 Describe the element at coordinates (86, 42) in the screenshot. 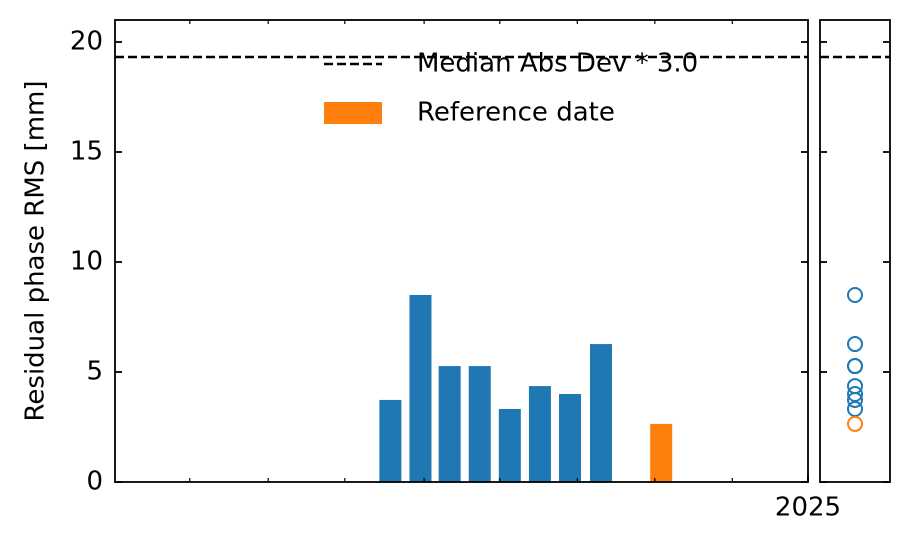

I see `y-tick-label: 20` at that location.